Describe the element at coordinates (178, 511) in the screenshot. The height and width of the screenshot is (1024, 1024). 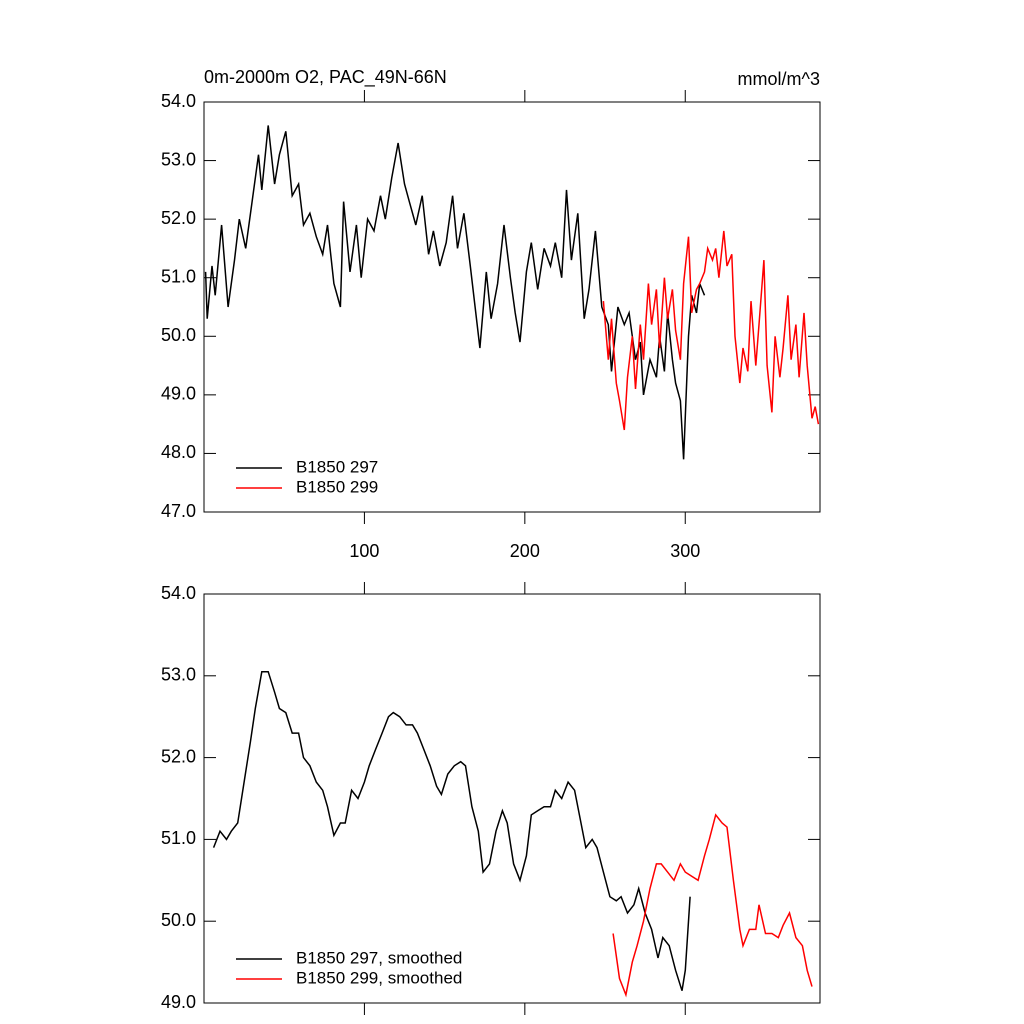
I see `y-tick-label: 47.0` at that location.